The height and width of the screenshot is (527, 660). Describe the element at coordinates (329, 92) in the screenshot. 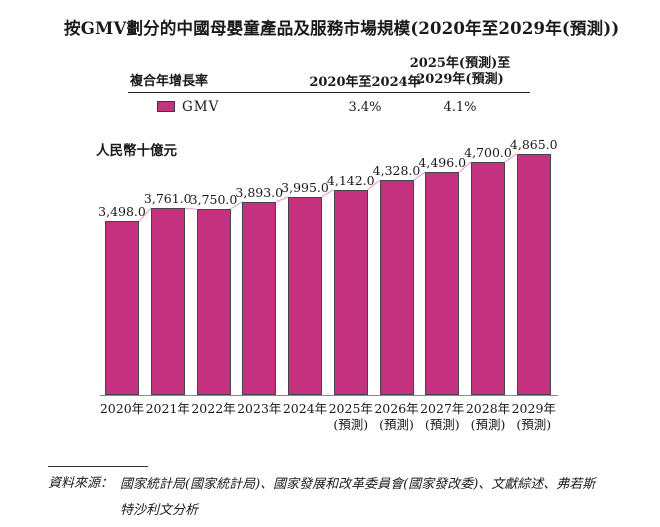

I see `table-rule` at that location.